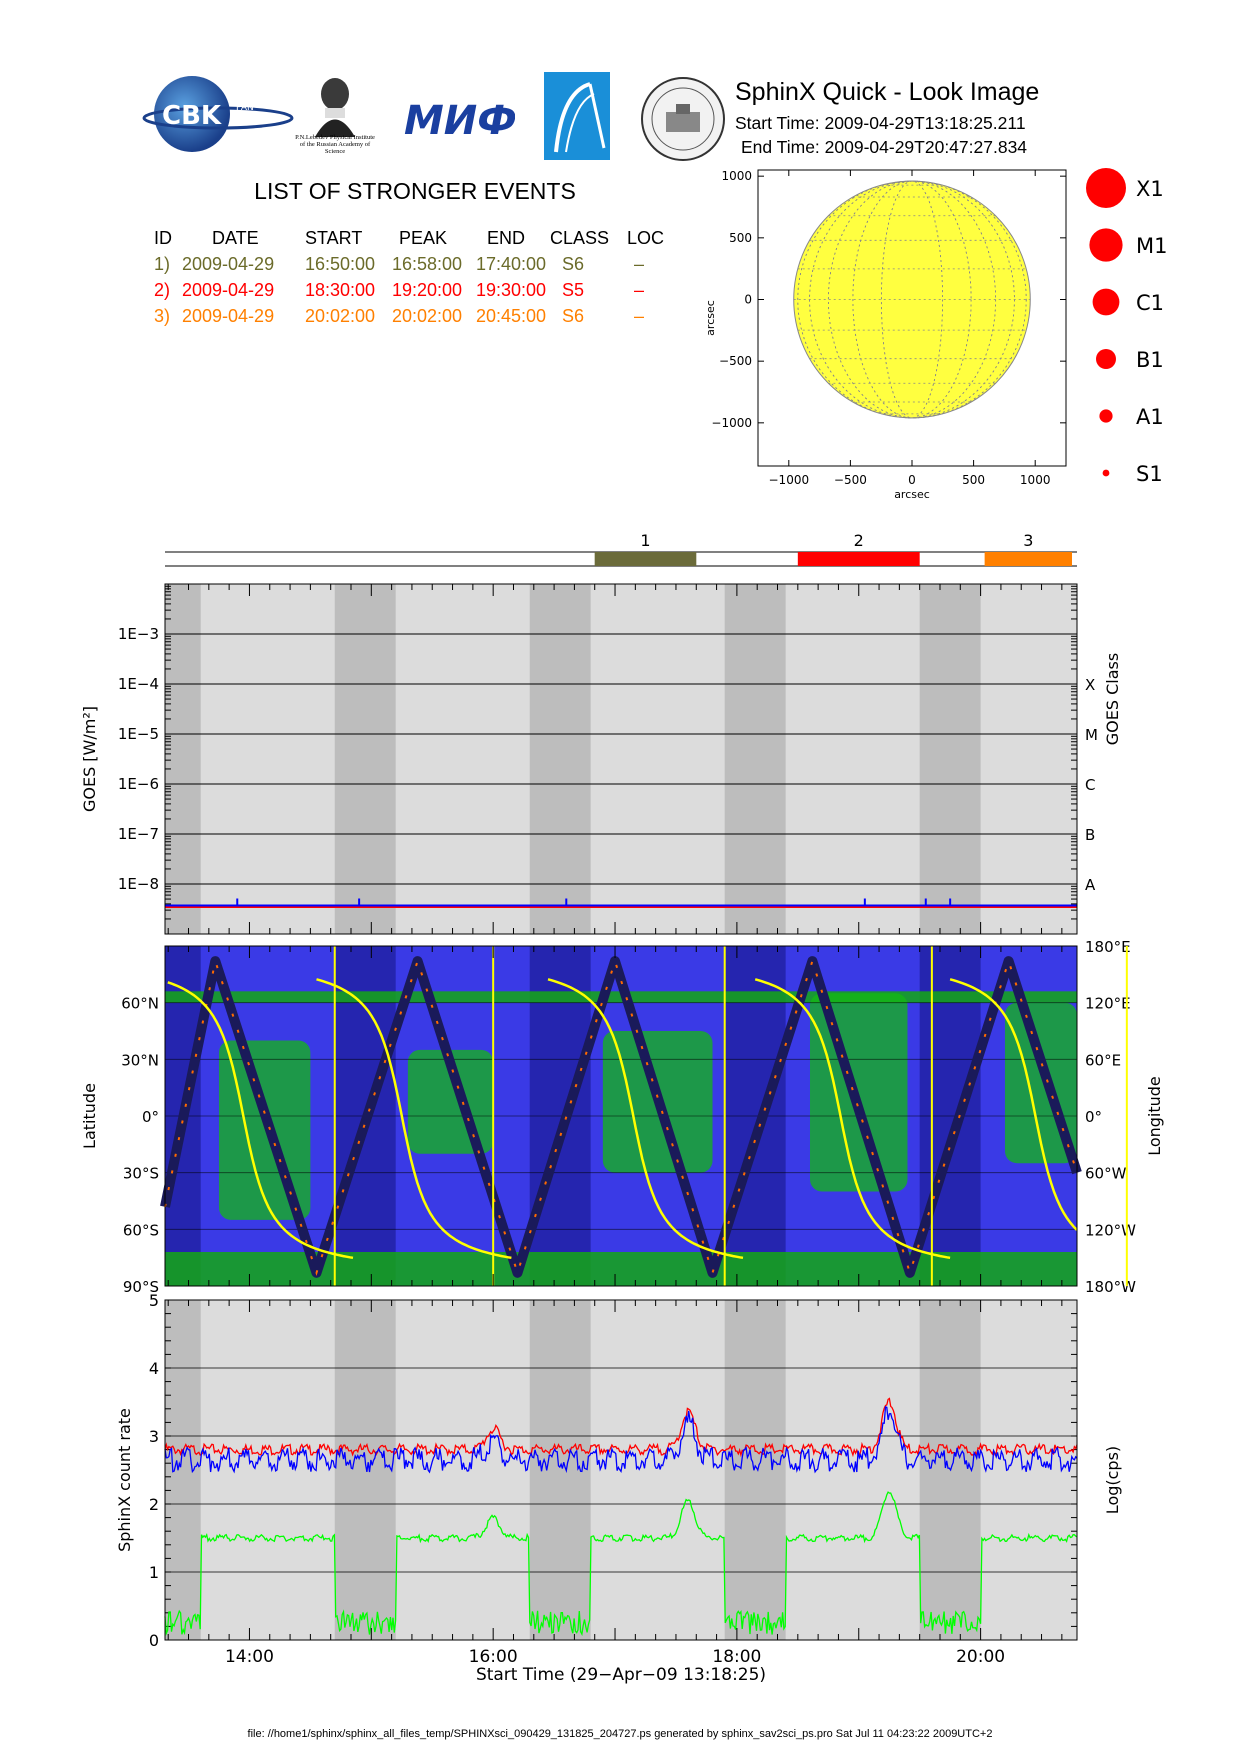 The width and height of the screenshot is (1240, 1754). Describe the element at coordinates (710, 318) in the screenshot. I see `sun-ylabel: arcsec` at that location.